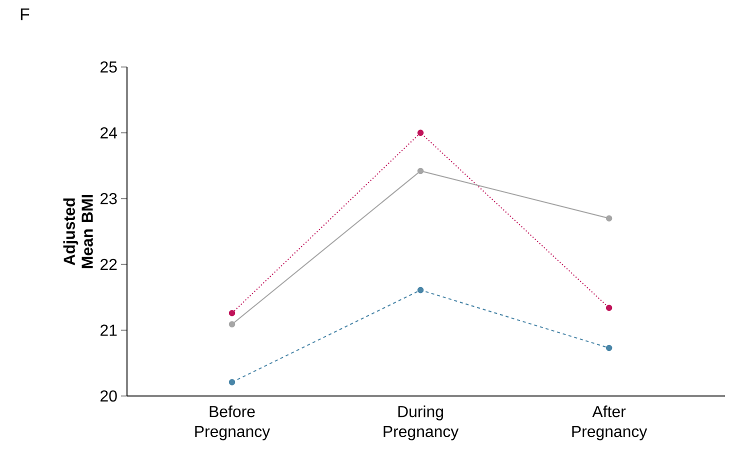 The width and height of the screenshot is (743, 469). What do you see at coordinates (109, 132) in the screenshot?
I see `y-tick-label: 24` at bounding box center [109, 132].